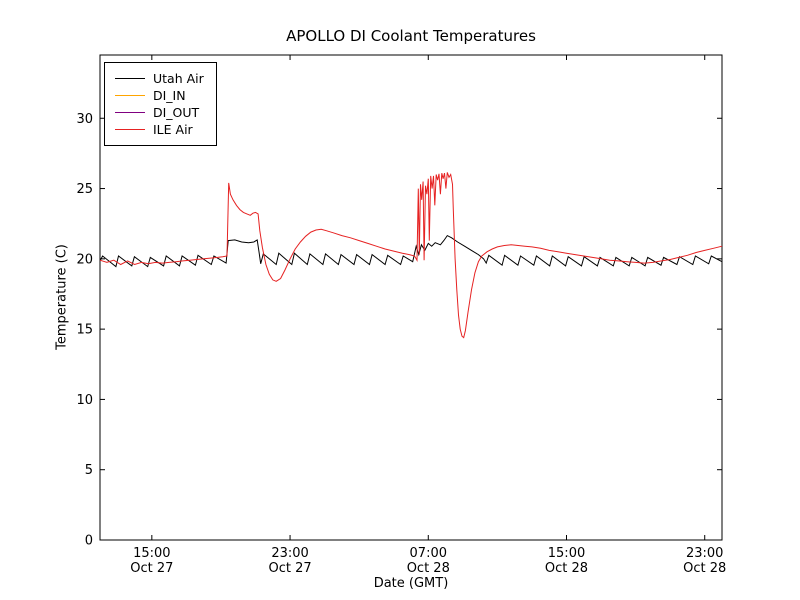  I want to click on chart-title: APOLLO DI Coolant Temperatures, so click(411, 36).